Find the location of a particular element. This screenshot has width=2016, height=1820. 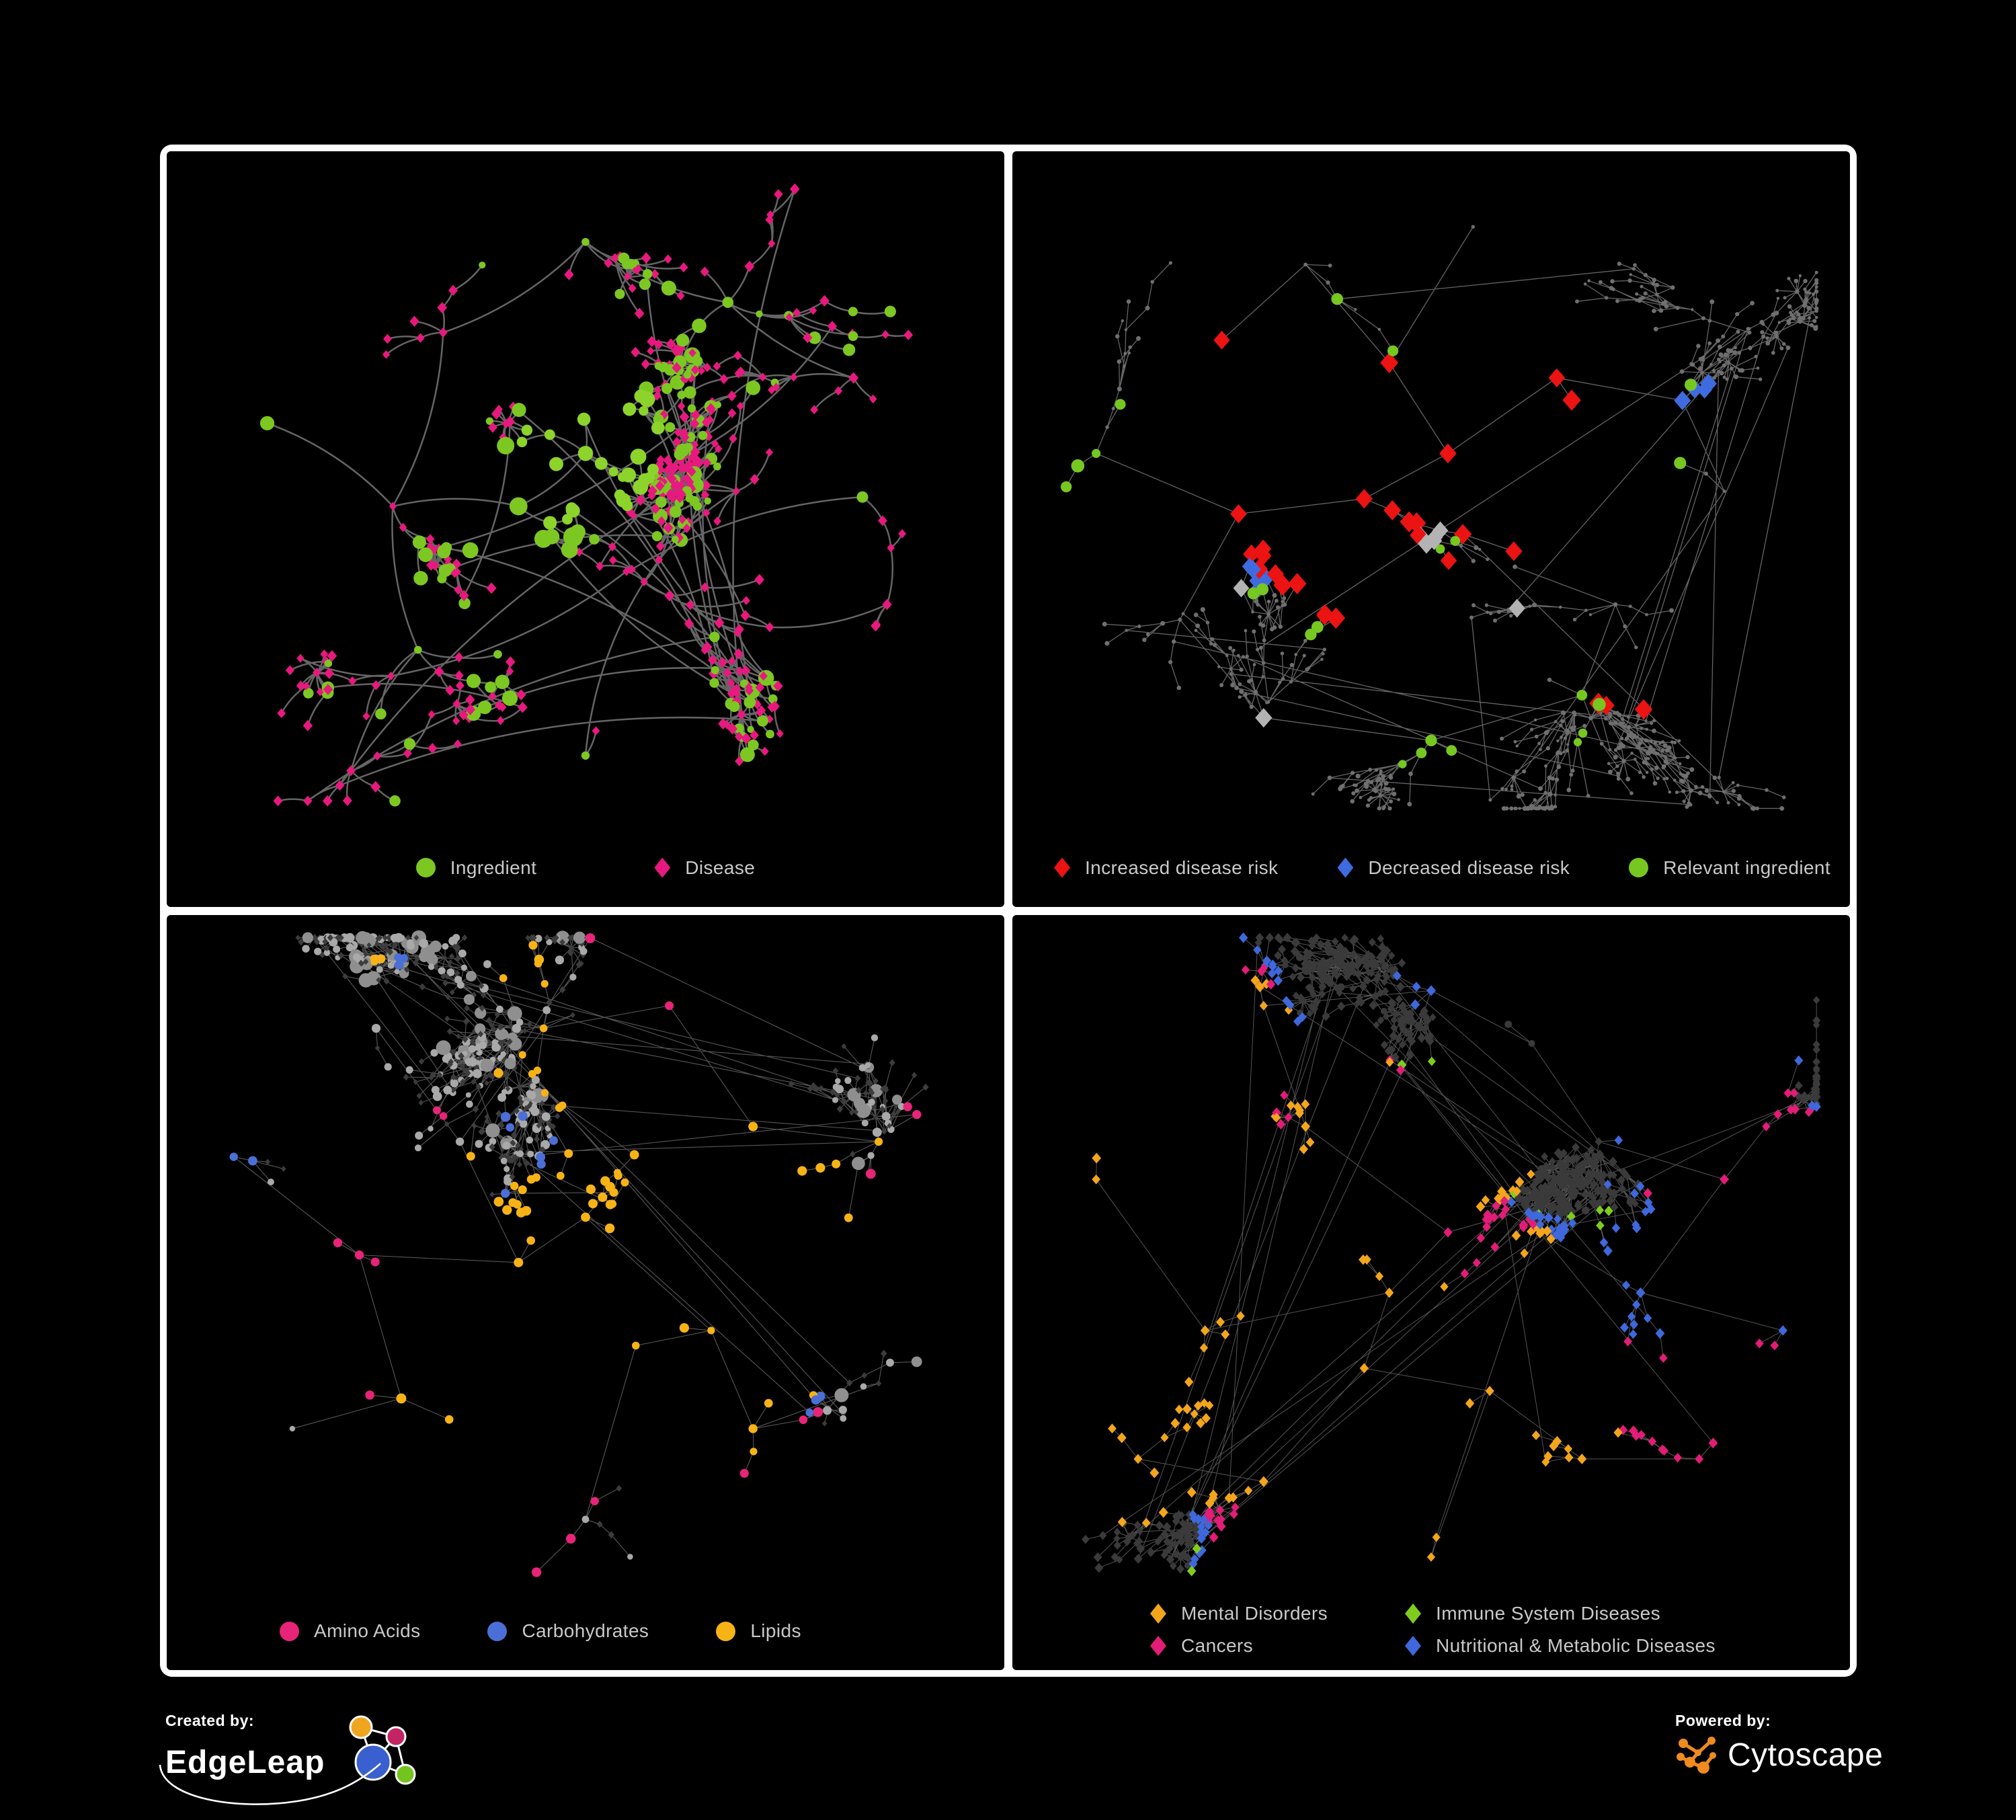

edgeleap-brand-name: EdgeLeap is located at coordinates (245, 1762).